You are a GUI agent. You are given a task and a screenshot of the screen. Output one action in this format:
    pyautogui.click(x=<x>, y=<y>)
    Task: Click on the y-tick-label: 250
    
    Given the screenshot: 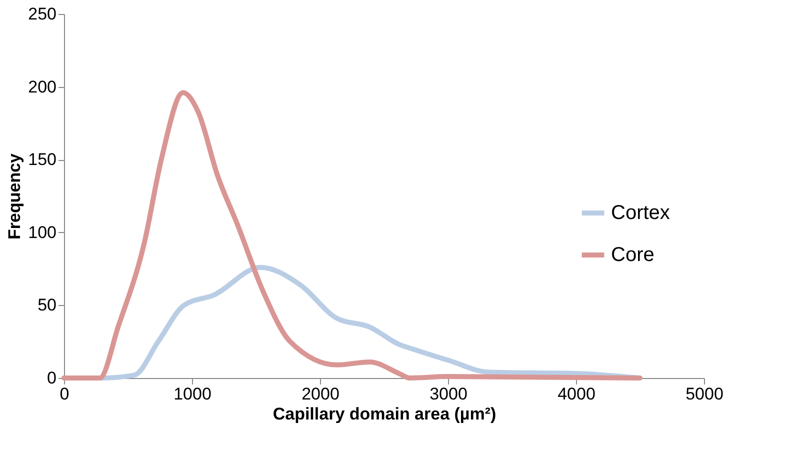 What is the action you would take?
    pyautogui.click(x=42, y=14)
    